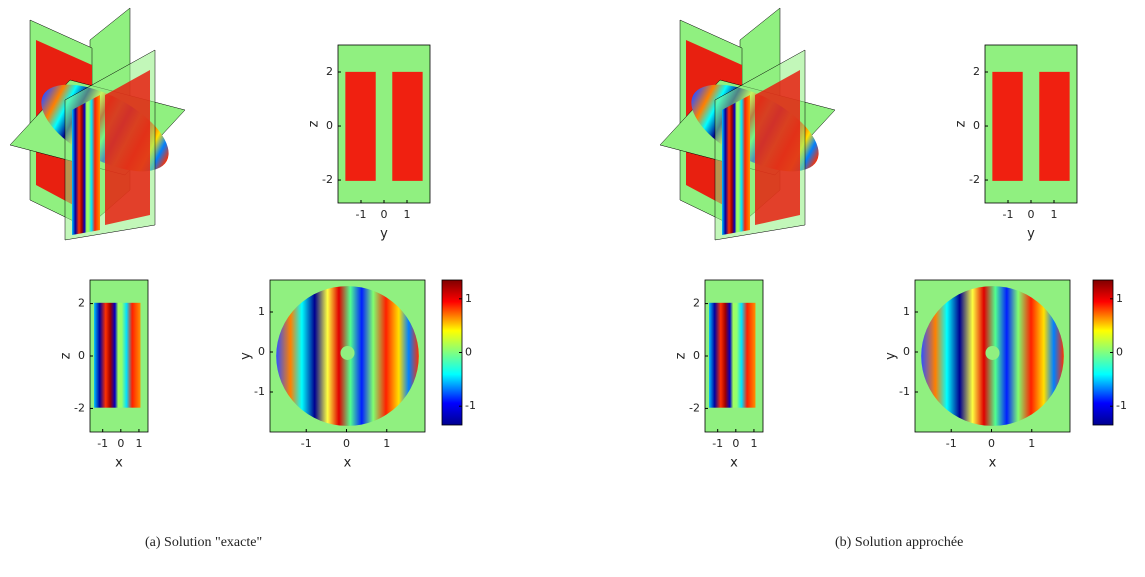  I want to click on caption: (b) Solution approchée, so click(899, 542).